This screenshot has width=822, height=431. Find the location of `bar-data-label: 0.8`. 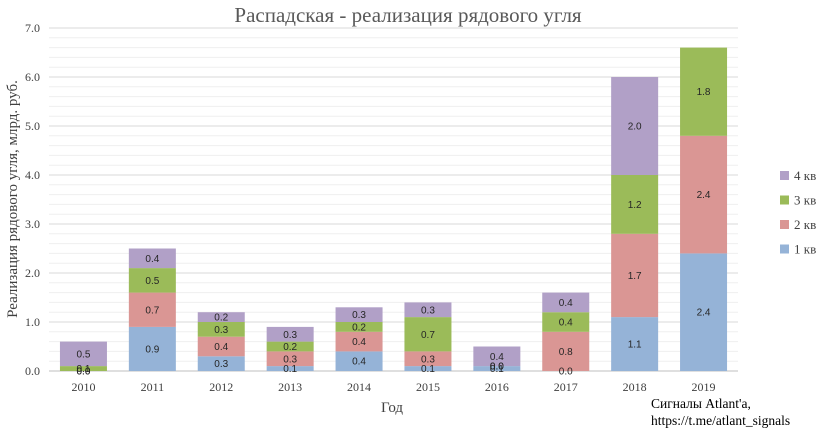

bar-data-label: 0.8 is located at coordinates (566, 352).